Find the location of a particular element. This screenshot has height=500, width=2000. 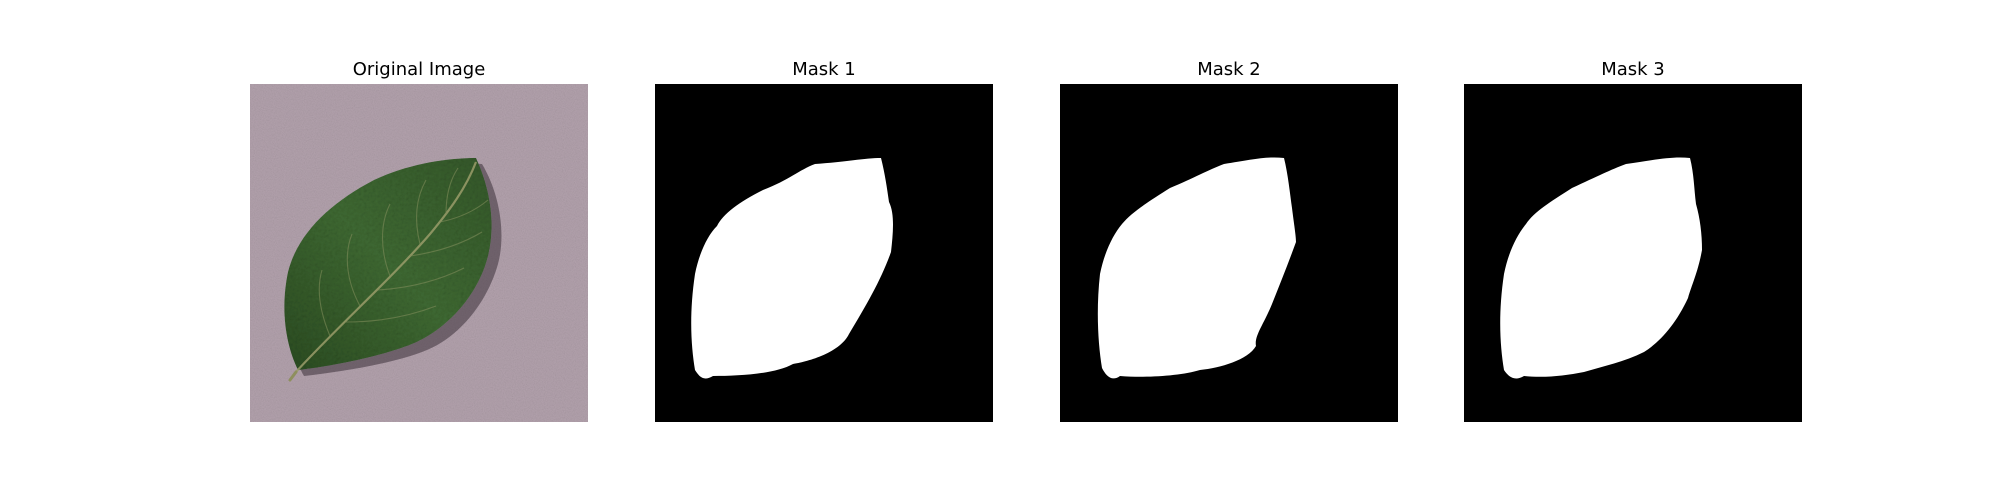

mask-2-image is located at coordinates (1229, 253).